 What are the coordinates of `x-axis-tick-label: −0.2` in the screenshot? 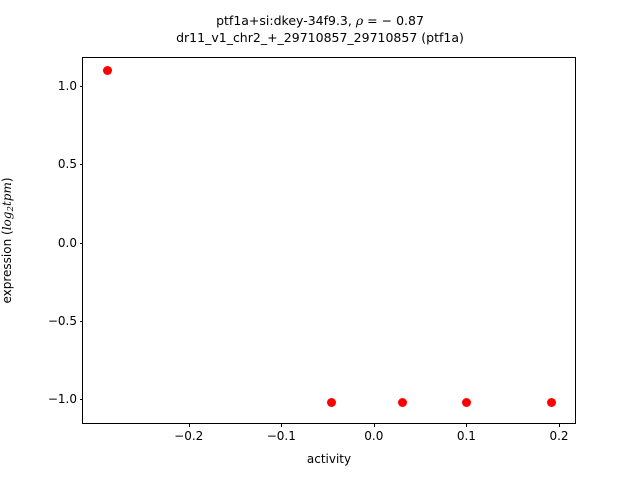 It's located at (189, 436).